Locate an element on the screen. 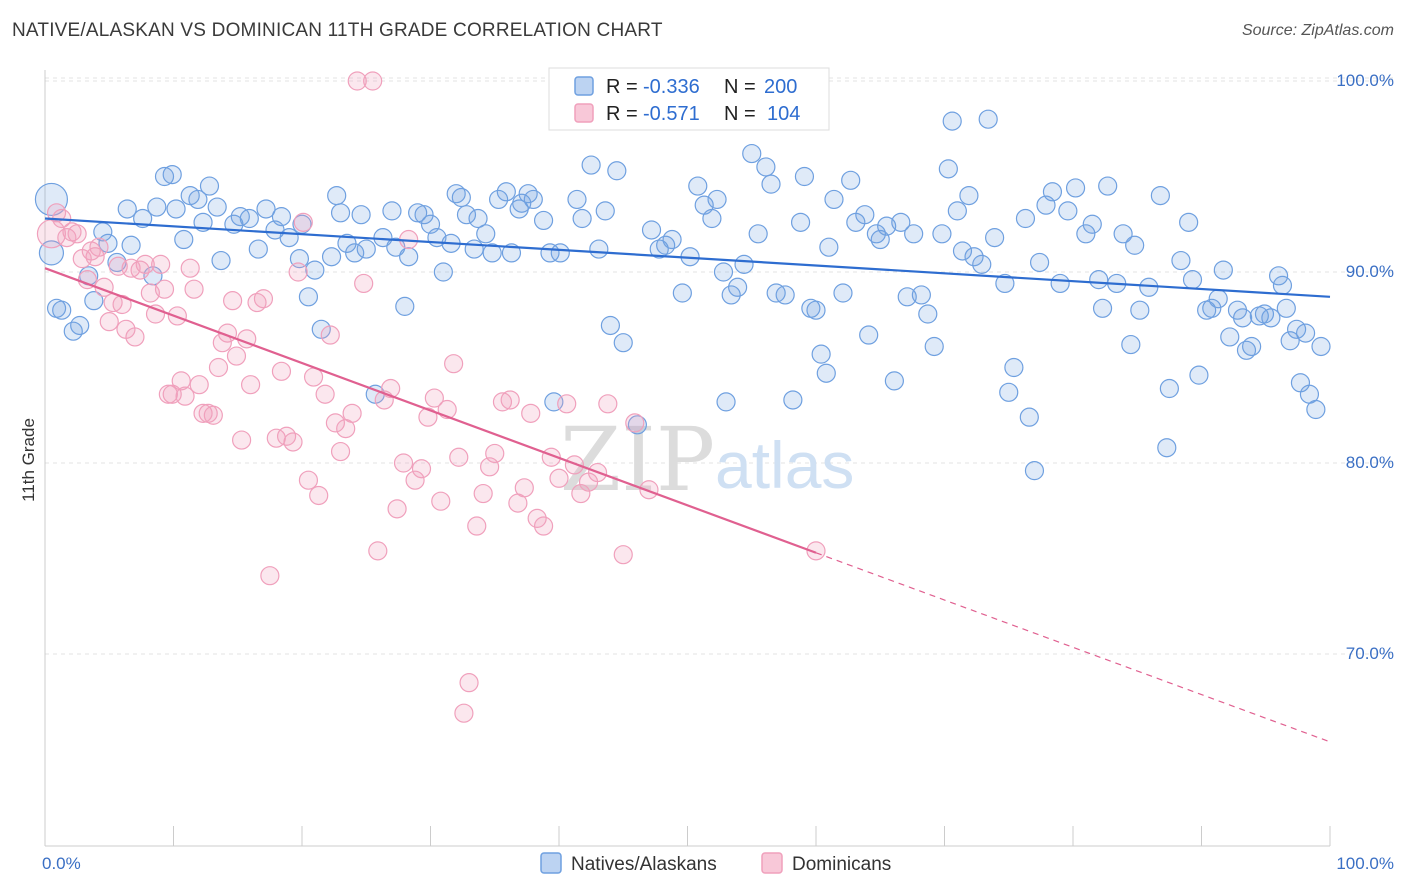 This screenshot has height=892, width=1406. y-tick-label-100: 100.0% is located at coordinates (1365, 80).